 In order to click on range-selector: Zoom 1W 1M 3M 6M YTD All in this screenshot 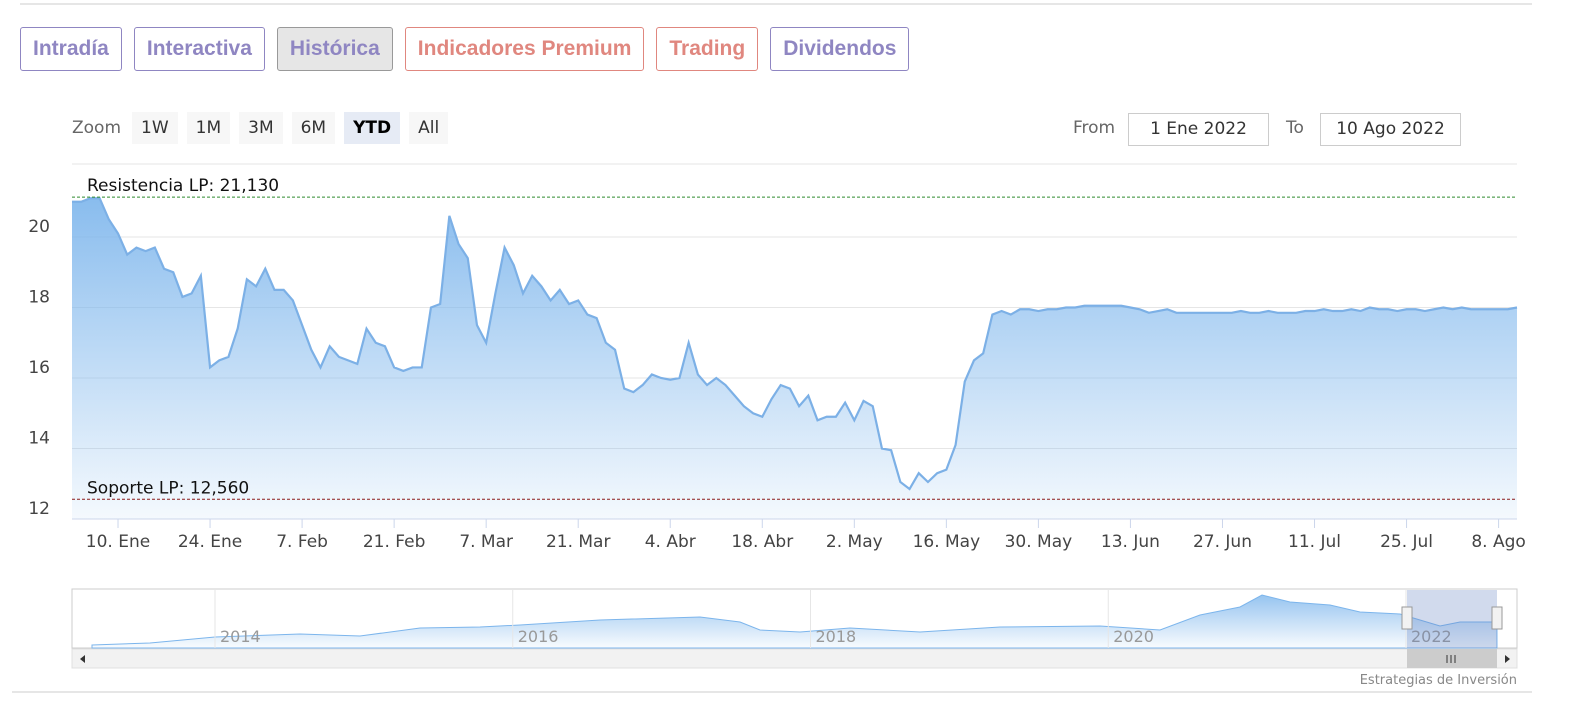, I will do `click(260, 128)`.